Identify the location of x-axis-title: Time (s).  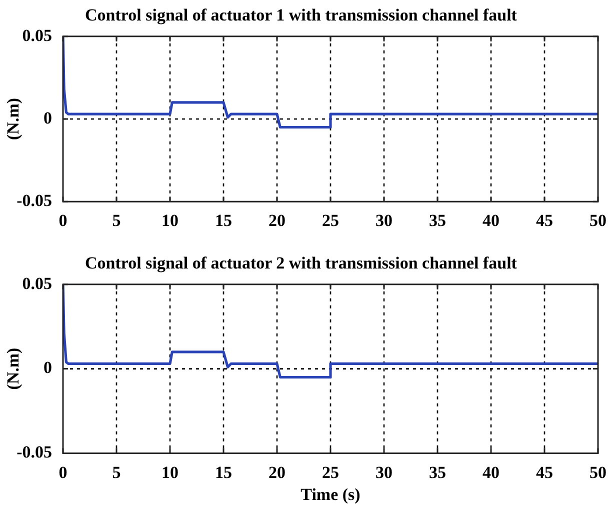
(330, 494).